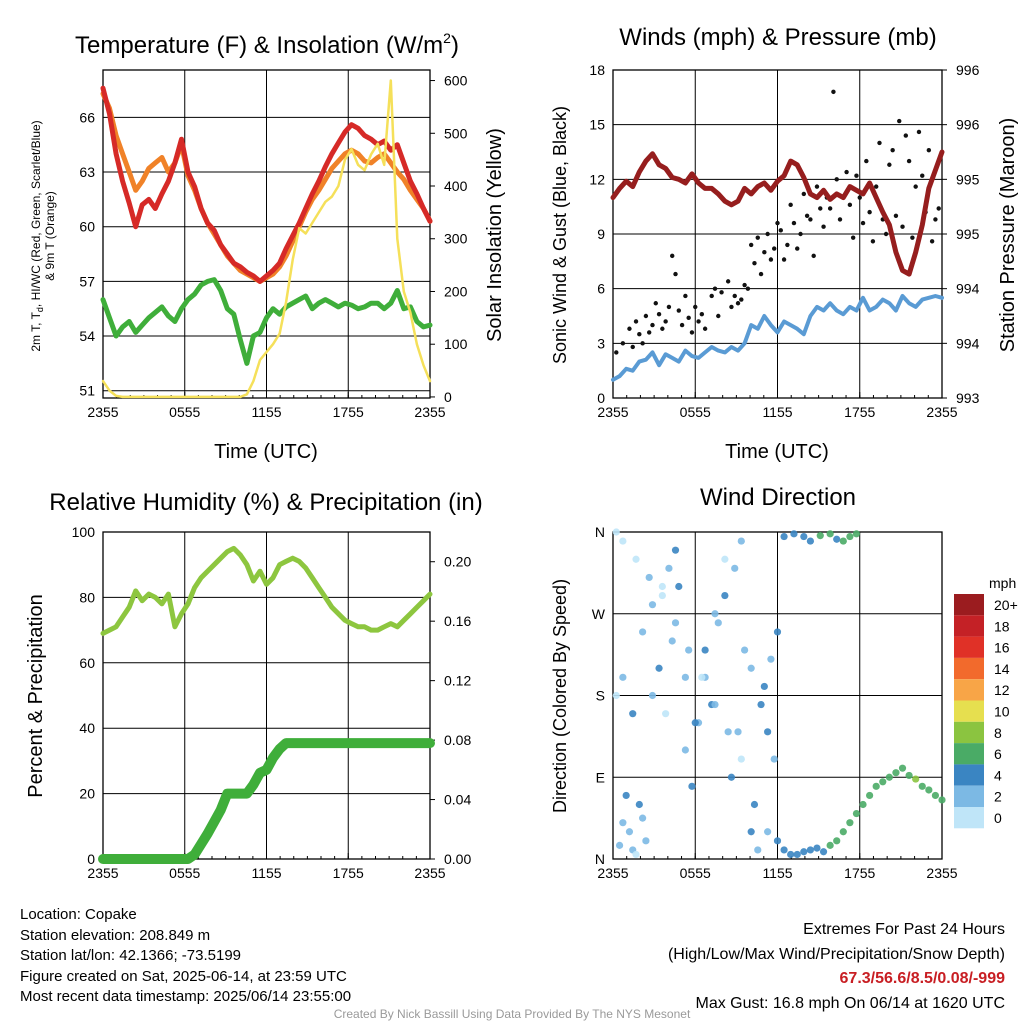 Image resolution: width=1024 pixels, height=1024 pixels. Describe the element at coordinates (1002, 583) in the screenshot. I see `legend-title: mph` at that location.